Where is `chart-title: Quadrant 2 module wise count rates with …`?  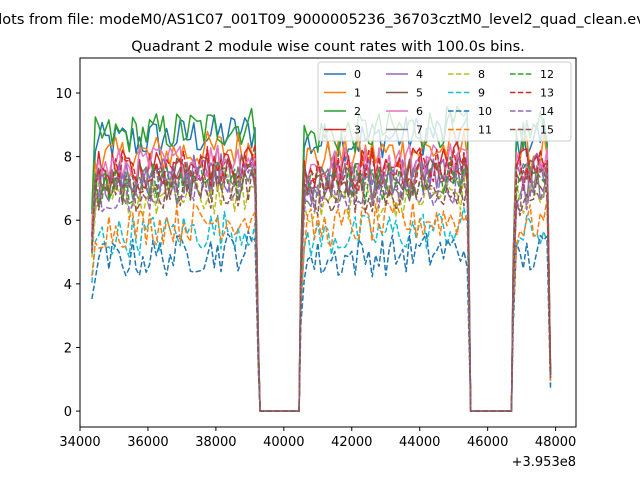
chart-title: Quadrant 2 module wise count rates with … is located at coordinates (328, 47).